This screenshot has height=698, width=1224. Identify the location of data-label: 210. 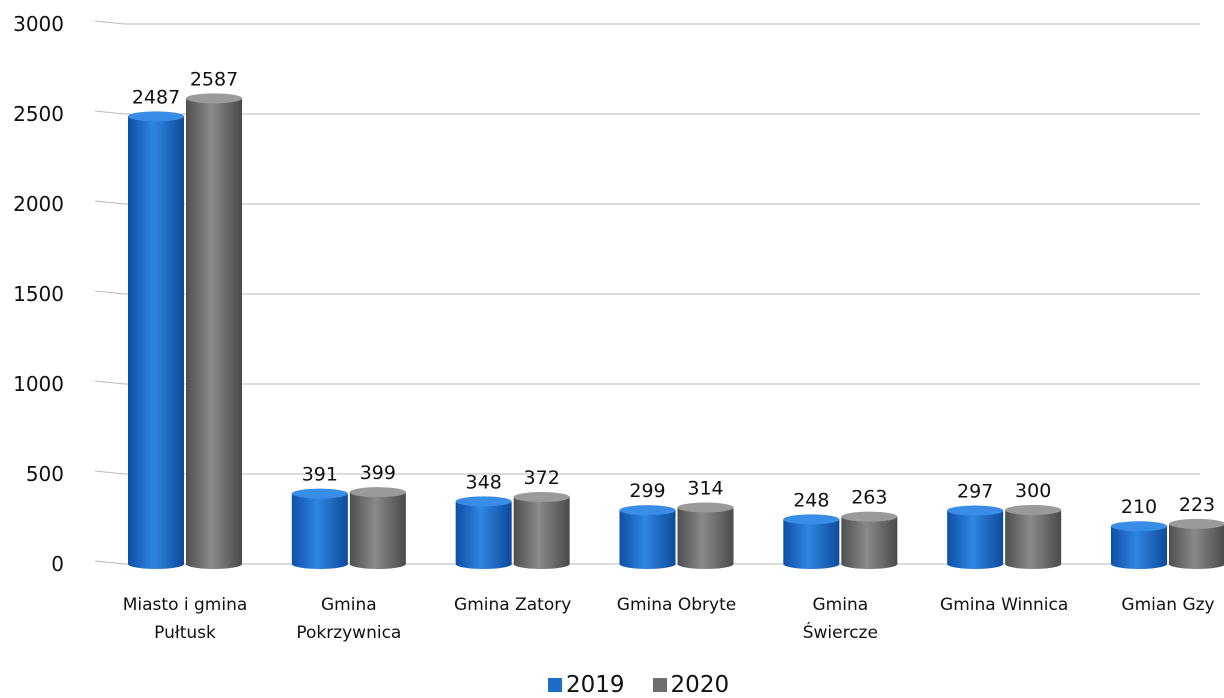
(1139, 507).